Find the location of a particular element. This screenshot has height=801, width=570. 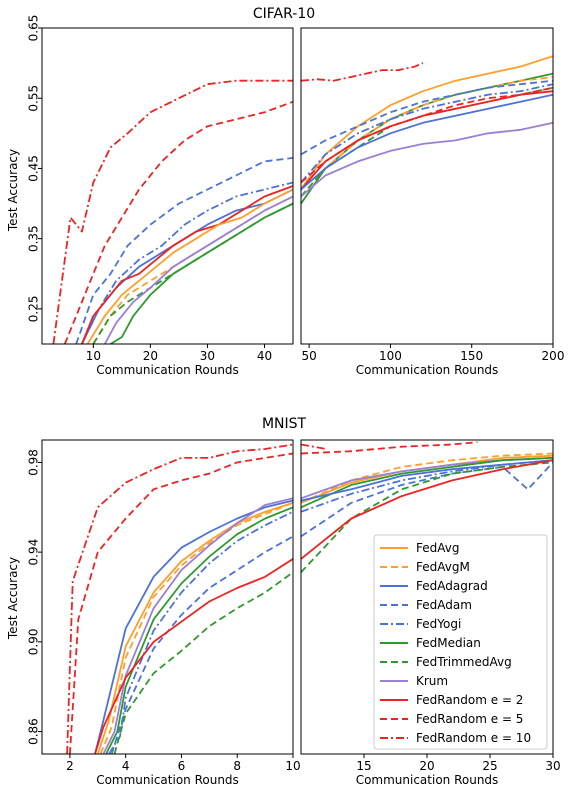

chart-title: MNIST is located at coordinates (284, 424).